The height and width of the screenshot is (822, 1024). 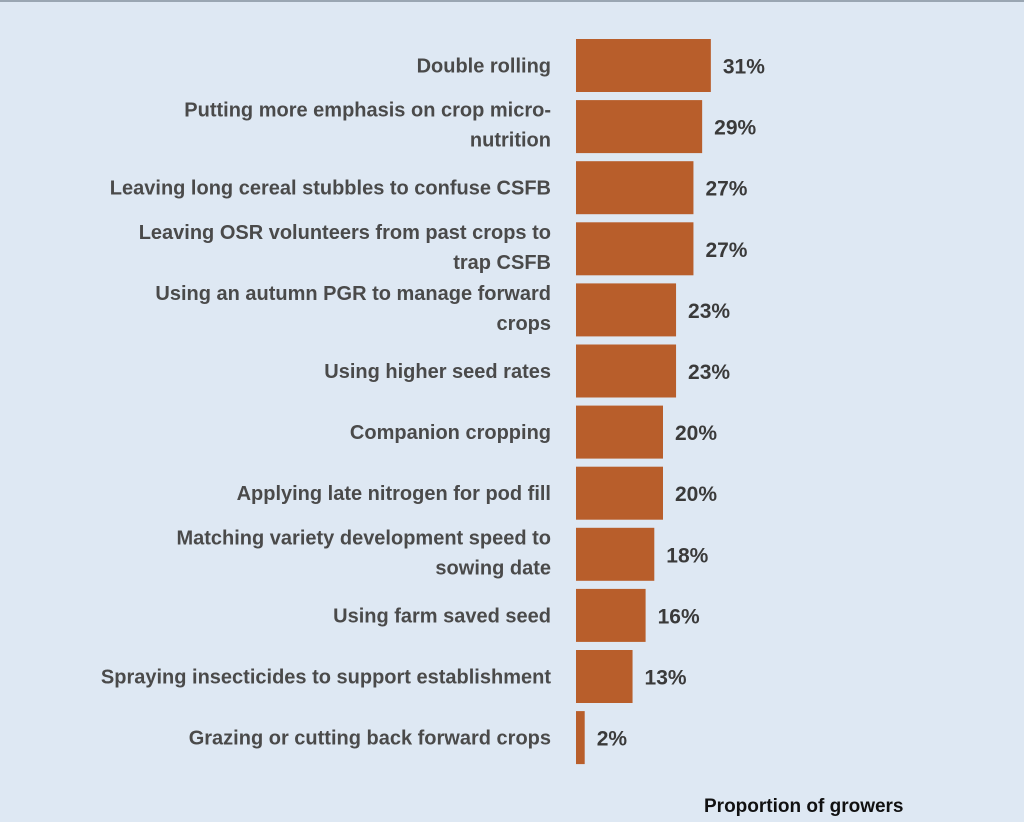 I want to click on value-label-7: 20%, so click(x=696, y=433).